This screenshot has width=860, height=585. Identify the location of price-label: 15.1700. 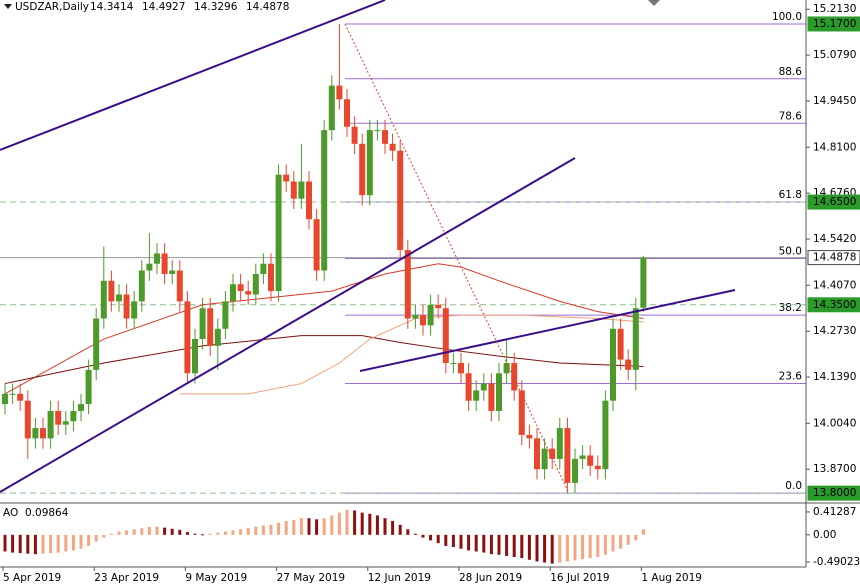
(834, 24).